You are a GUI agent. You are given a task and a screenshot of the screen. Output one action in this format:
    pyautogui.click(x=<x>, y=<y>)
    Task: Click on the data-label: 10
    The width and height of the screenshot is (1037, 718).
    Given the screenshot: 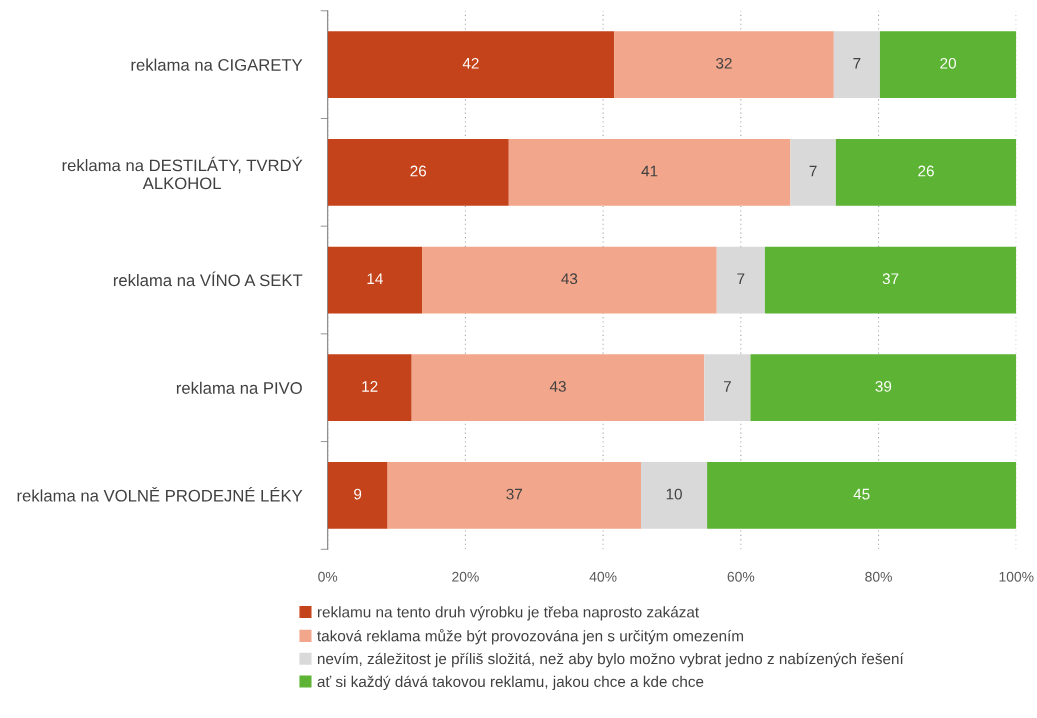 What is the action you would take?
    pyautogui.click(x=674, y=494)
    